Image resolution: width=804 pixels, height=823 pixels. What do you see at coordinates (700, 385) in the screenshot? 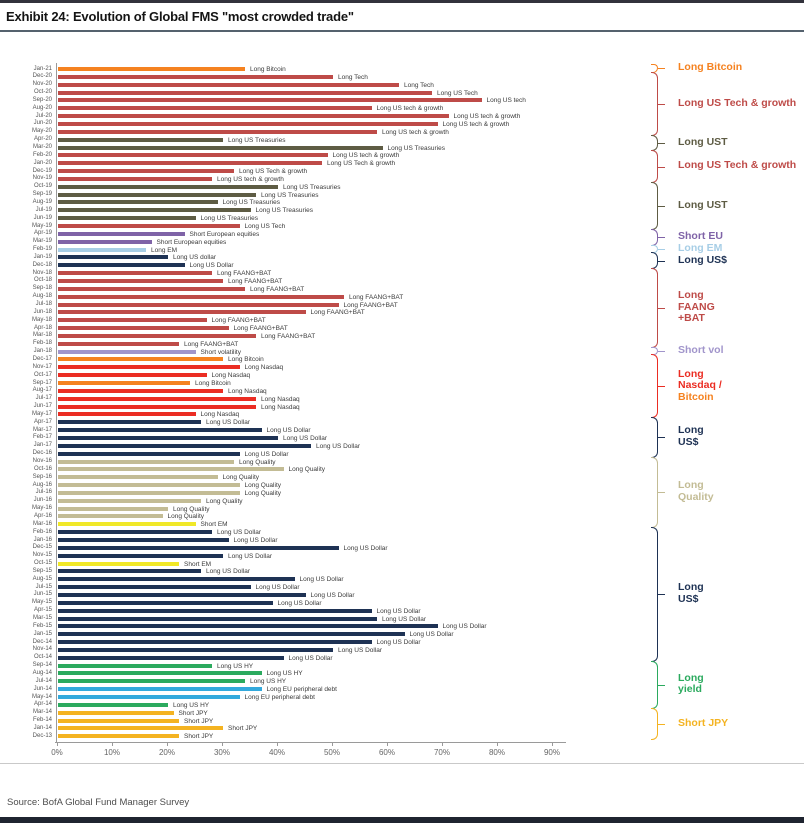
I see `legend-label: Long Nasdaq / Bitcoin` at bounding box center [700, 385].